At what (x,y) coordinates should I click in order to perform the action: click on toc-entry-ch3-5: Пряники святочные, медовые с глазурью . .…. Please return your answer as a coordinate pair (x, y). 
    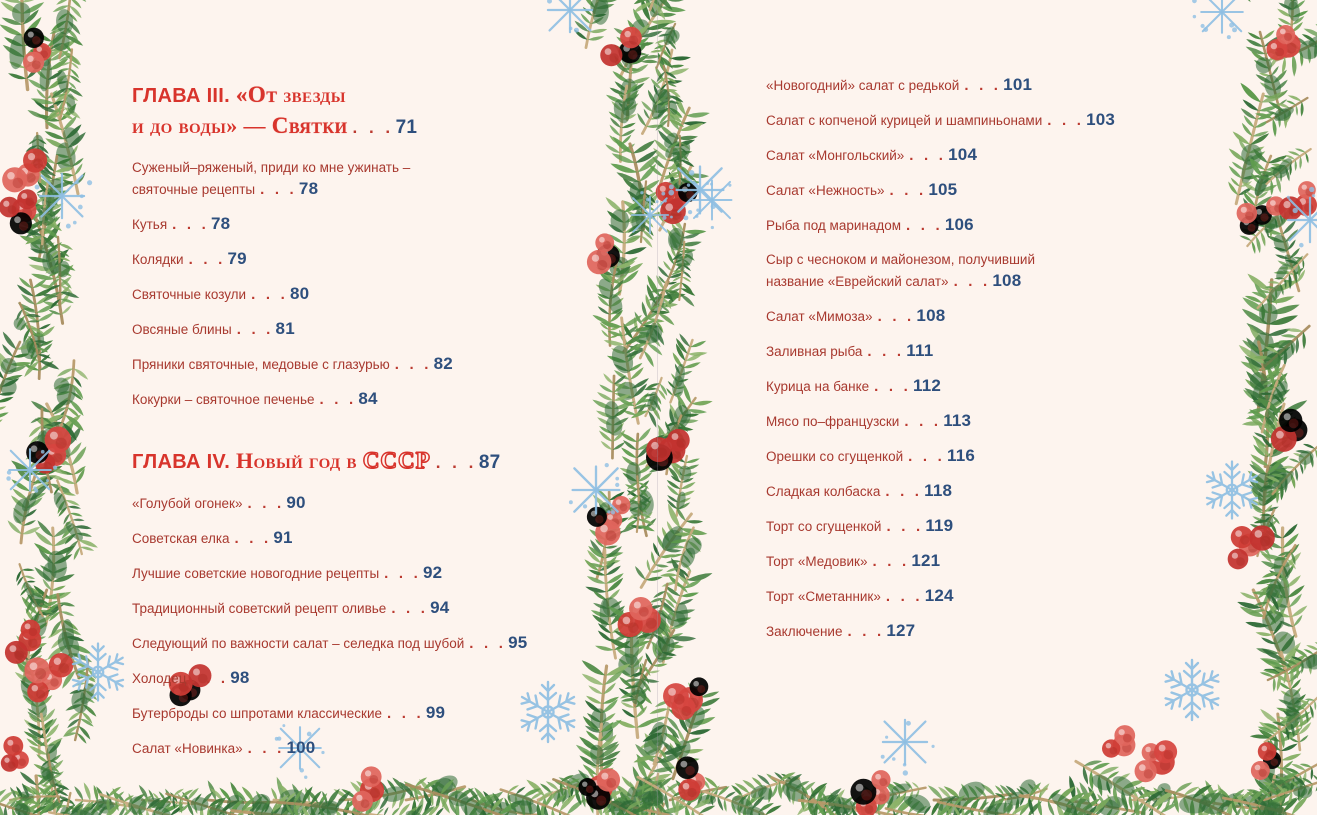
    Looking at the image, I should click on (332, 364).